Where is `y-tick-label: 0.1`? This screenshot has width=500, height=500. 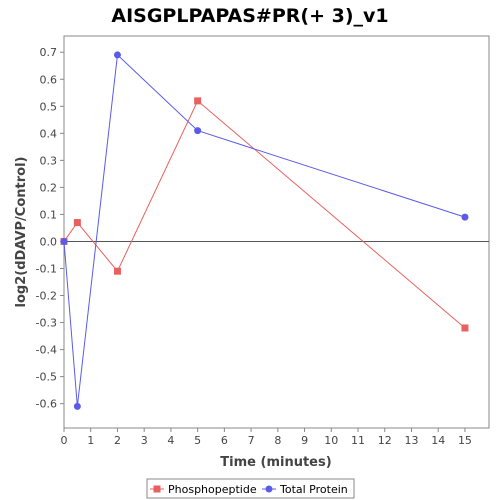
y-tick-label: 0.1 is located at coordinates (49, 214).